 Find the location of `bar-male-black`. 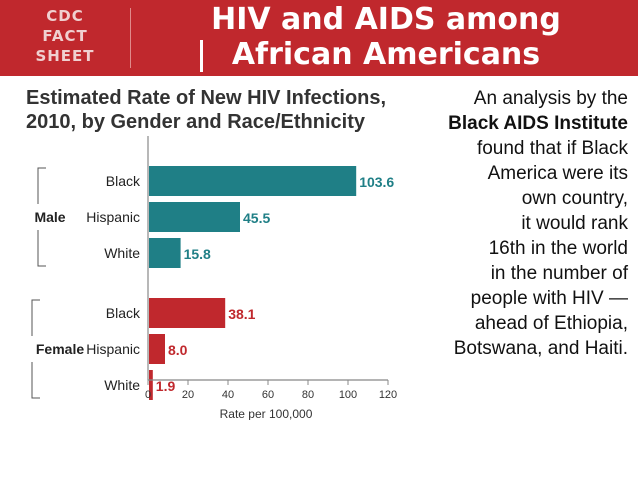

bar-male-black is located at coordinates (253, 181).